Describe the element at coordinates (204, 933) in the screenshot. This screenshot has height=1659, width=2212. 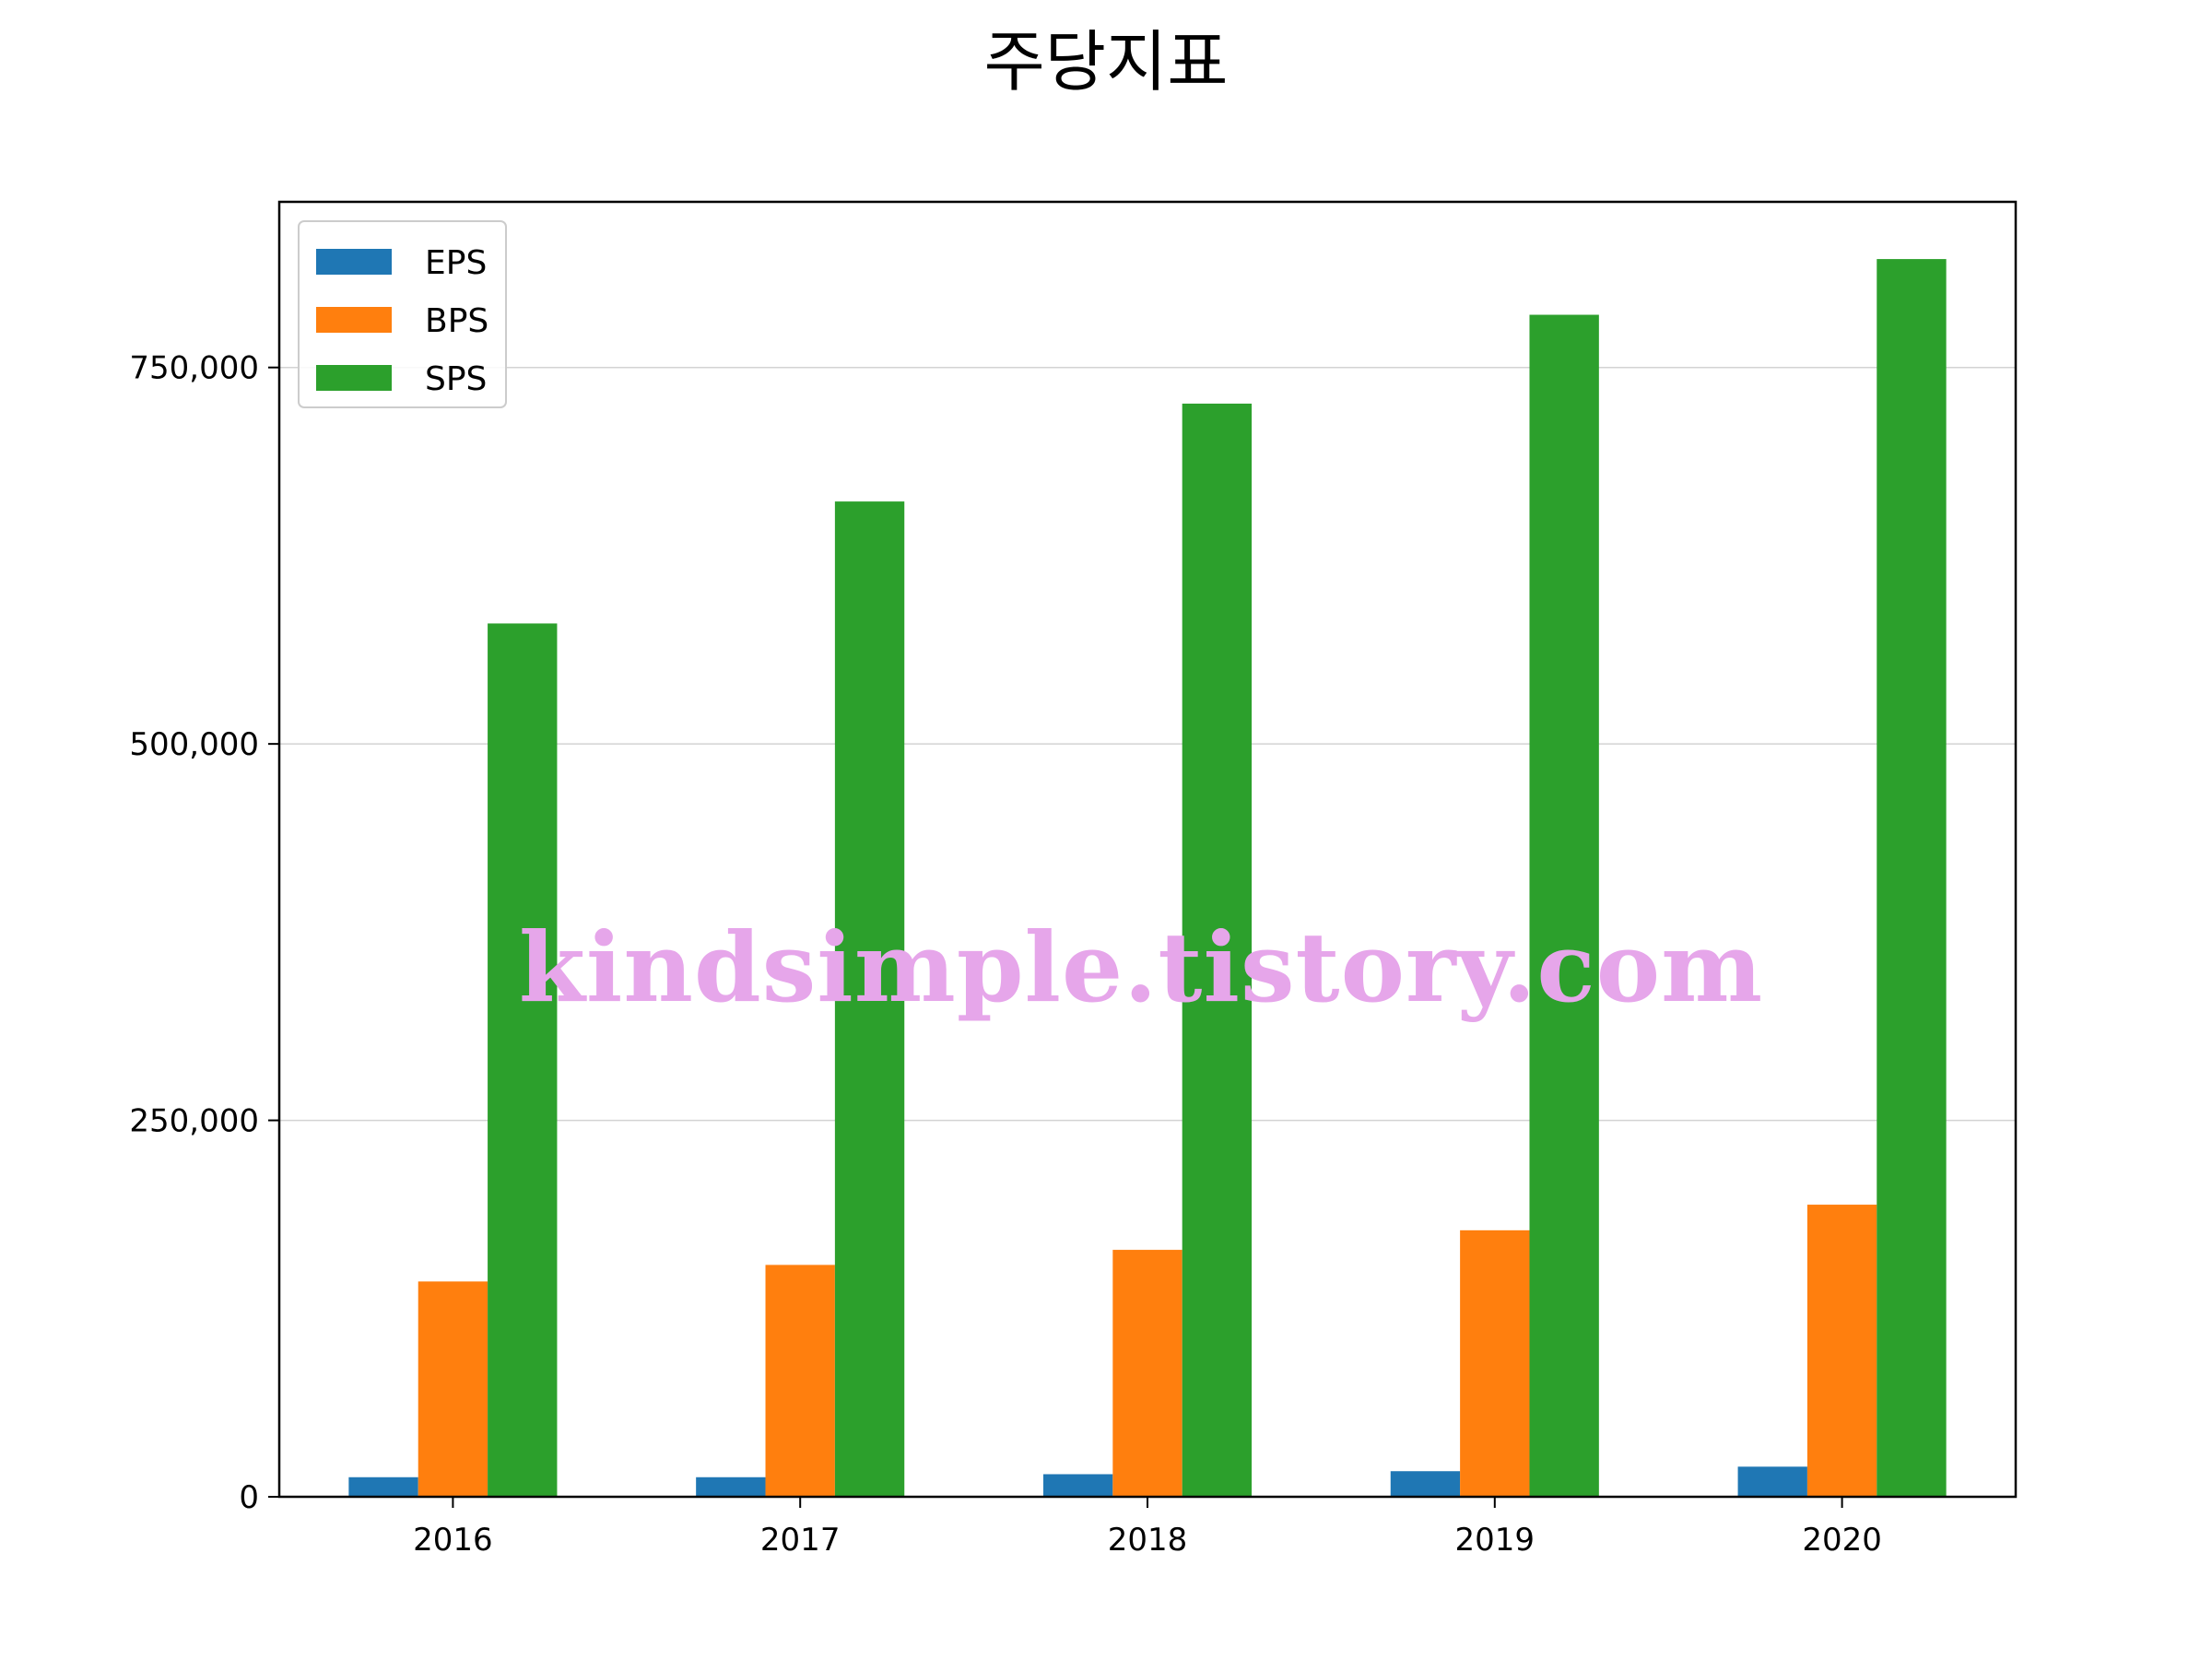
I see `y-axis: 0 250,000 500,000 750,000` at that location.